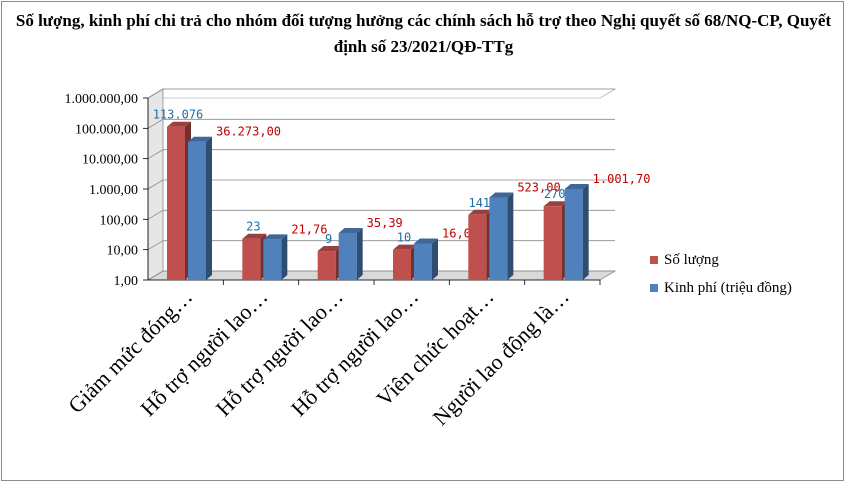  I want to click on legend-swatch-count, so click(654, 260).